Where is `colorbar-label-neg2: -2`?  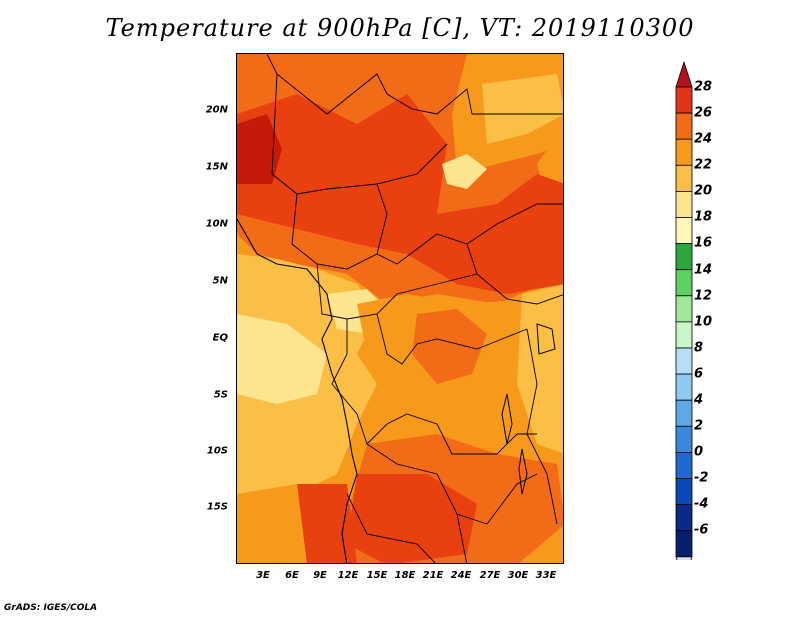 colorbar-label-neg2: -2 is located at coordinates (701, 478).